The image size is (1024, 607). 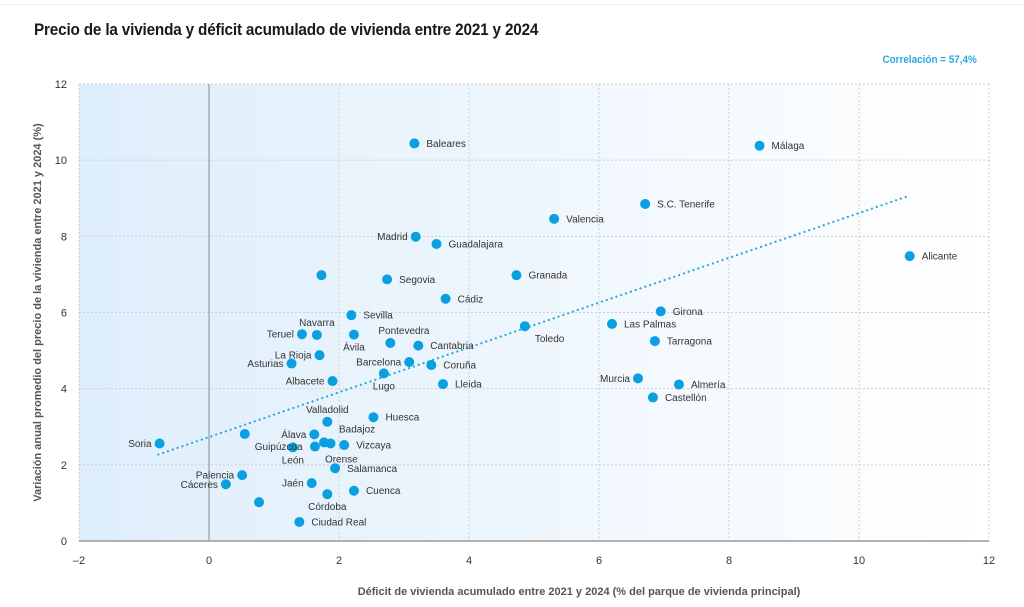 What do you see at coordinates (729, 561) in the screenshot?
I see `x-tick-label: 8` at bounding box center [729, 561].